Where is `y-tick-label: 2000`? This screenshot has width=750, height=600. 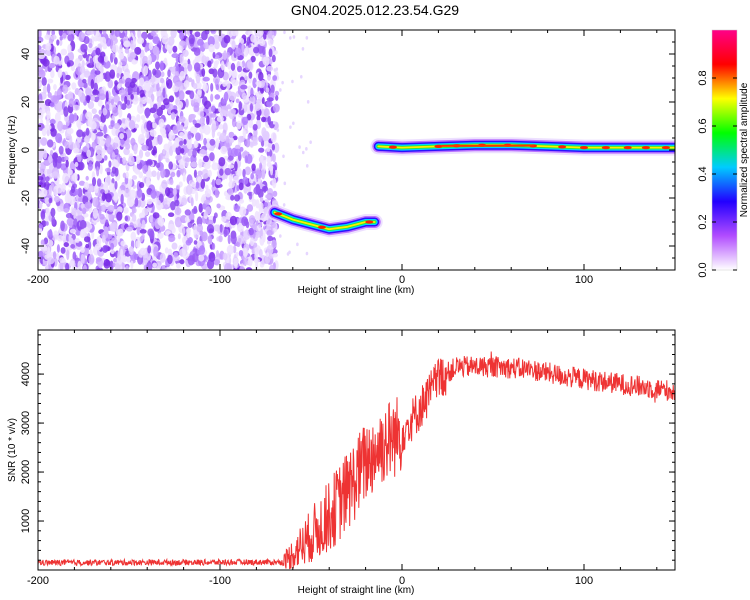 y-tick-label: 2000 is located at coordinates (26, 472).